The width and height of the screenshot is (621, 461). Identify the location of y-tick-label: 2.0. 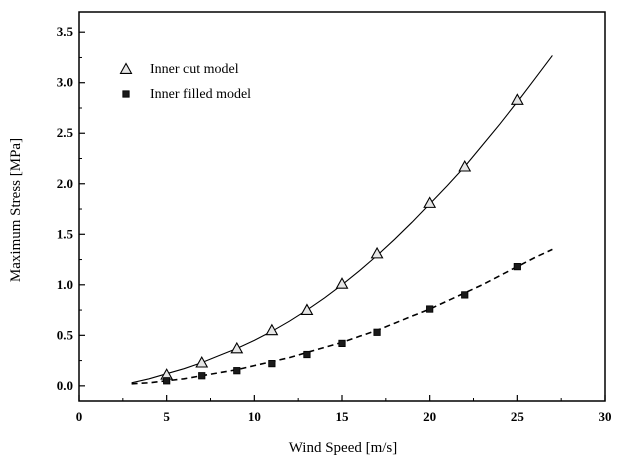
(65, 183).